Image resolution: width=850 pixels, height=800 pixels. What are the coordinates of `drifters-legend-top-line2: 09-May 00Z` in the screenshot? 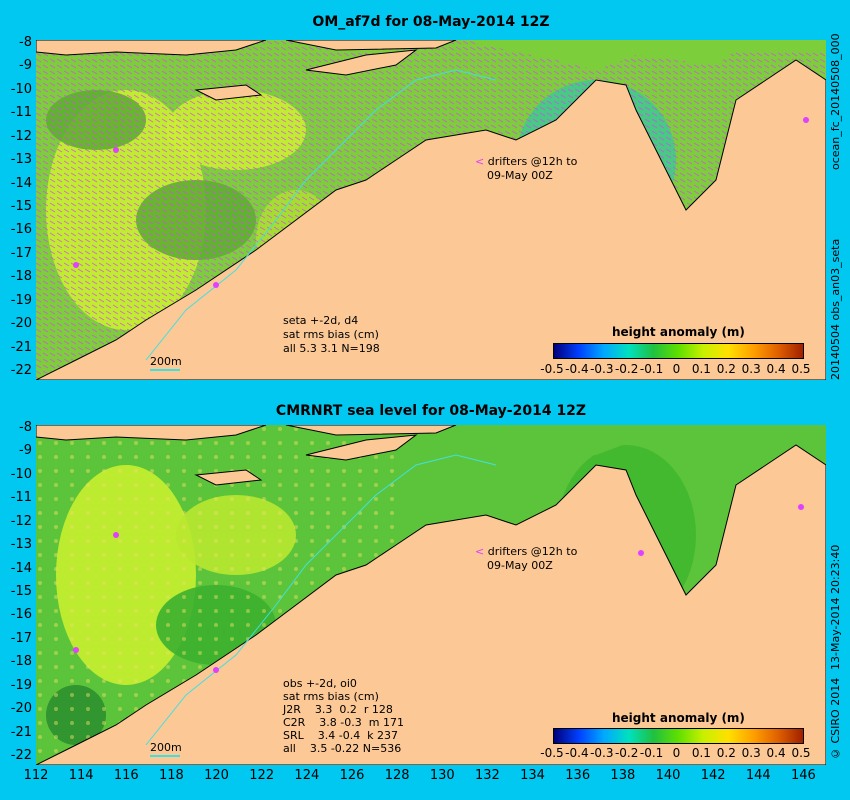 It's located at (520, 175).